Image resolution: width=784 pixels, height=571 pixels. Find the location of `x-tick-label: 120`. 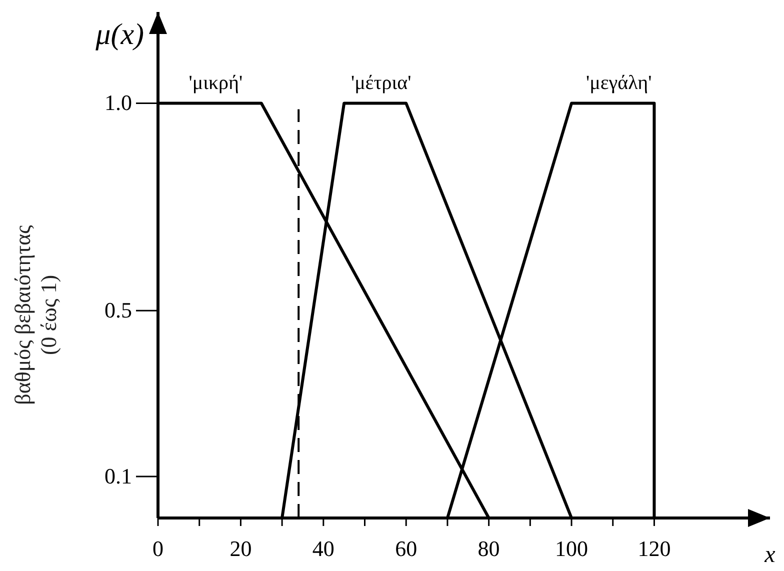

x-tick-label: 120 is located at coordinates (654, 548).